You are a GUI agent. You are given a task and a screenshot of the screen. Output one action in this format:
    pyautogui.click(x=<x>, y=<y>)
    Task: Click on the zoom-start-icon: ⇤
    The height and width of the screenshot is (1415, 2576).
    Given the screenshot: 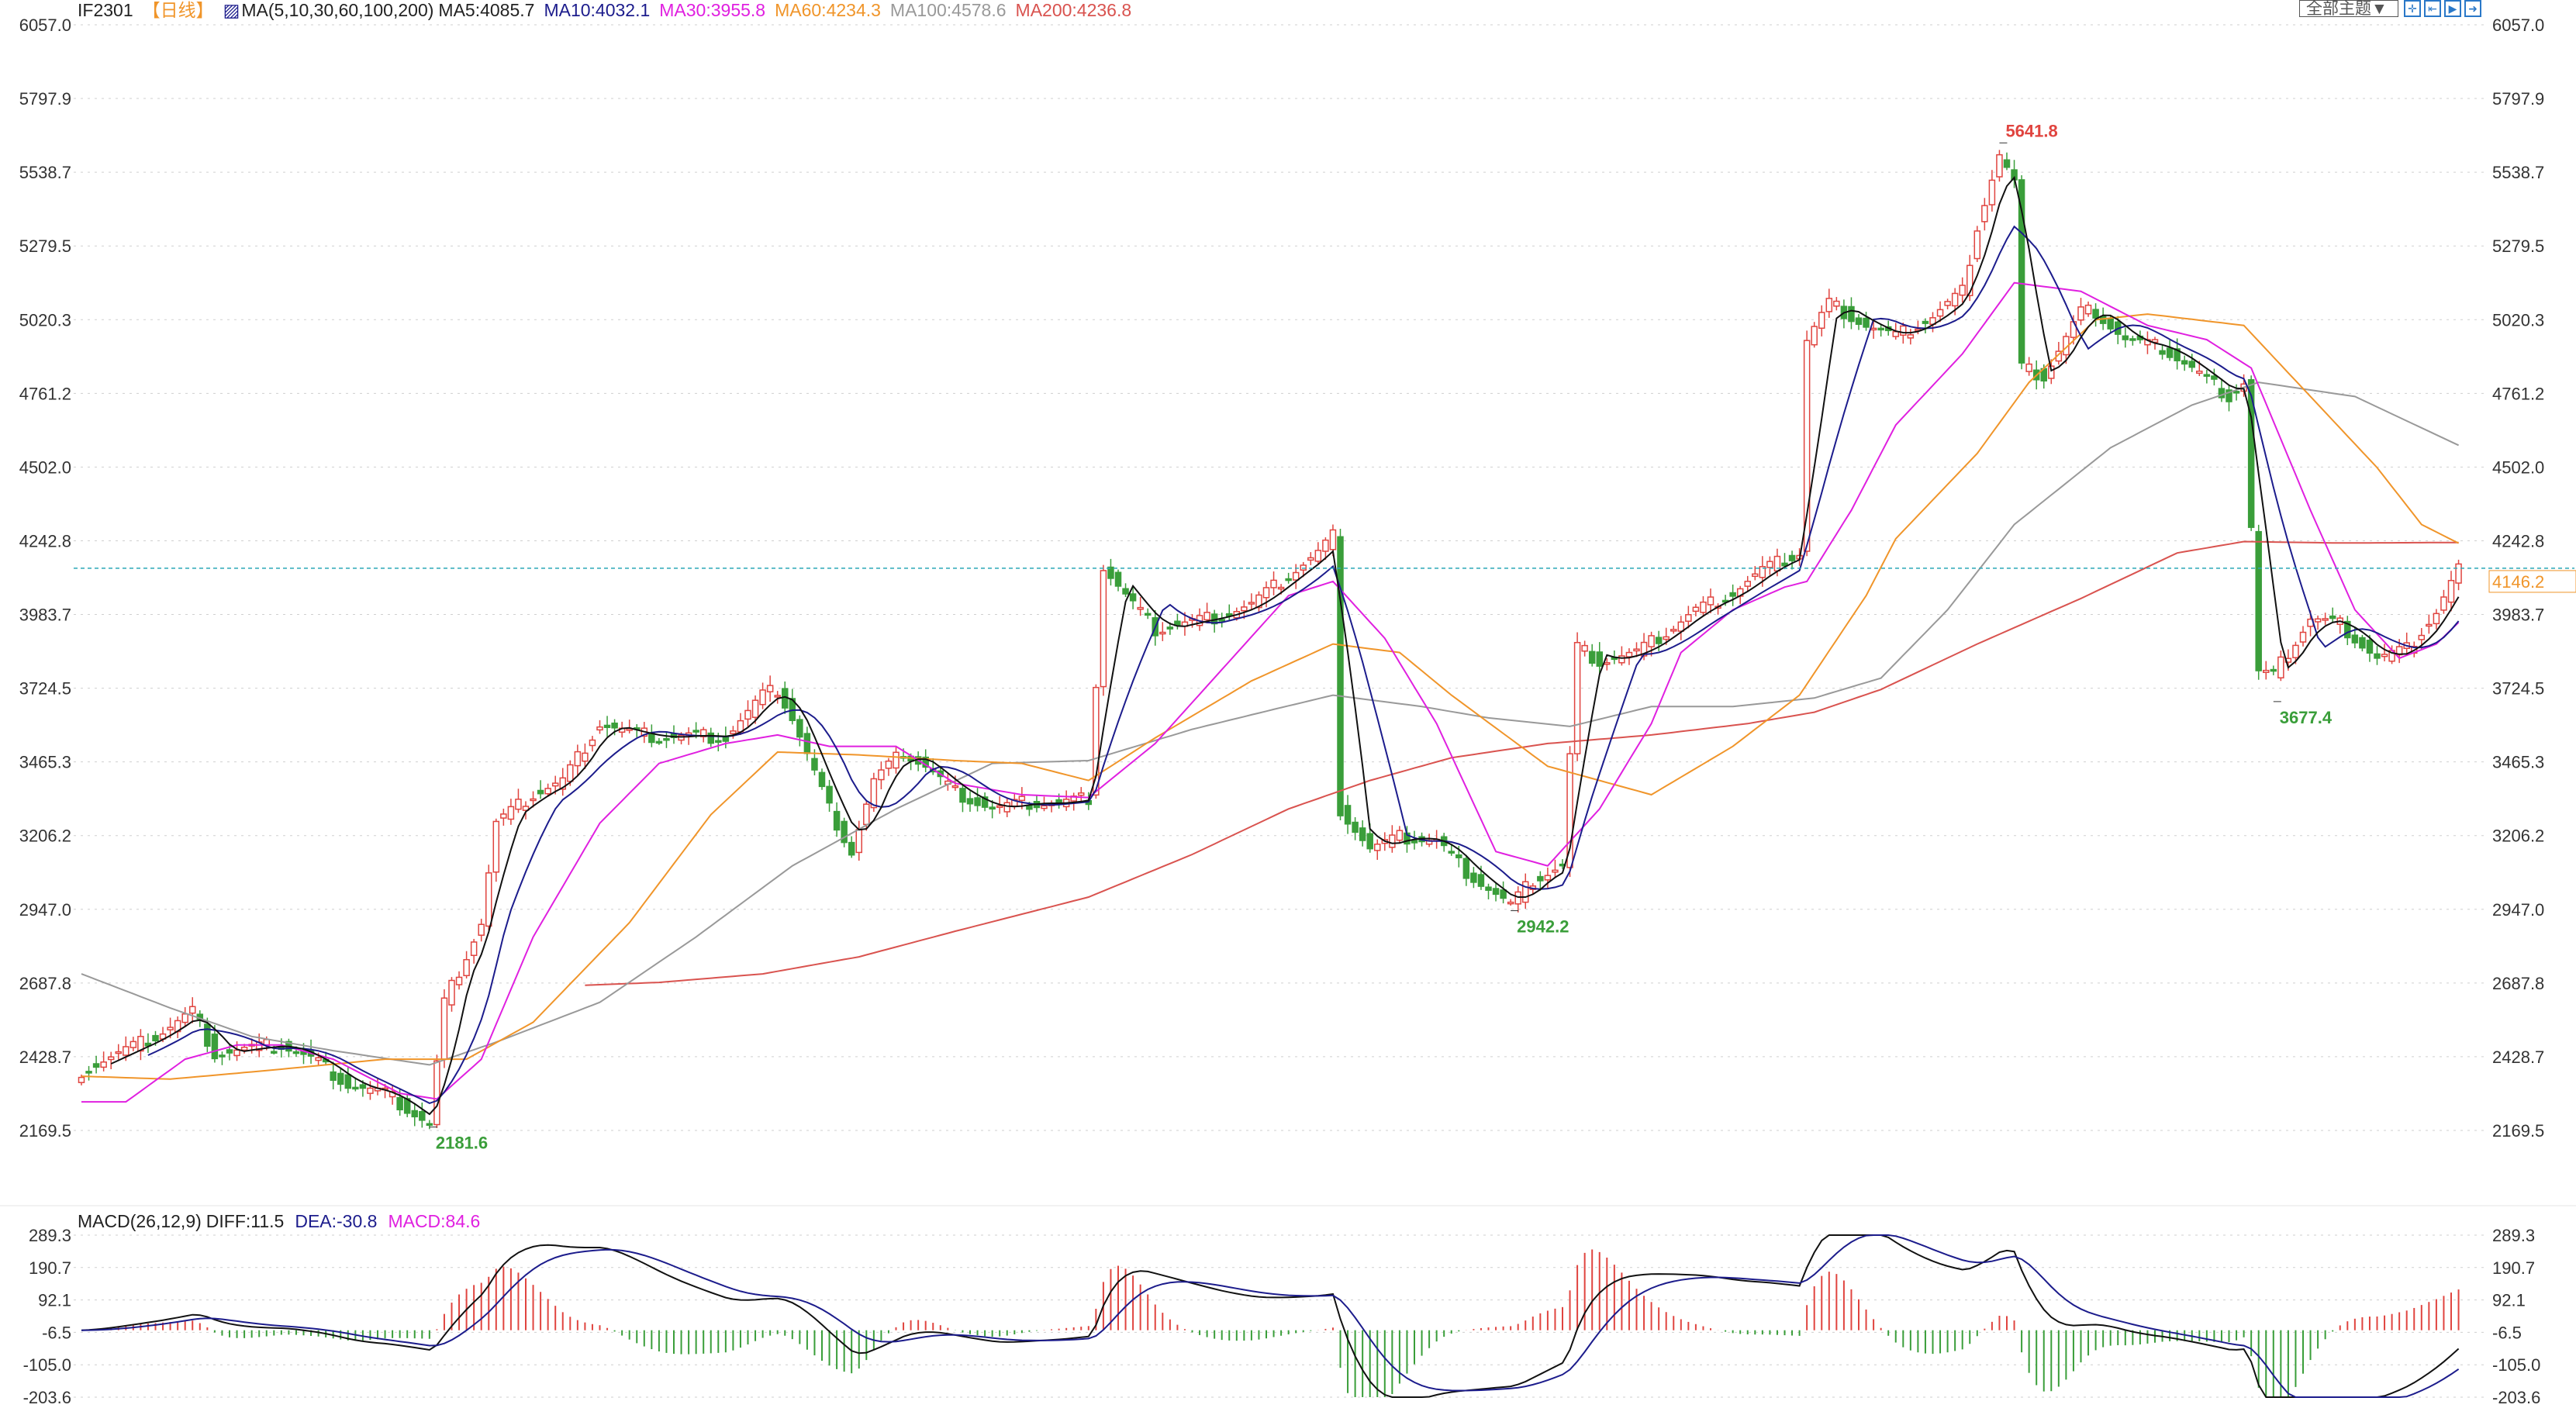 What is the action you would take?
    pyautogui.click(x=2433, y=8)
    